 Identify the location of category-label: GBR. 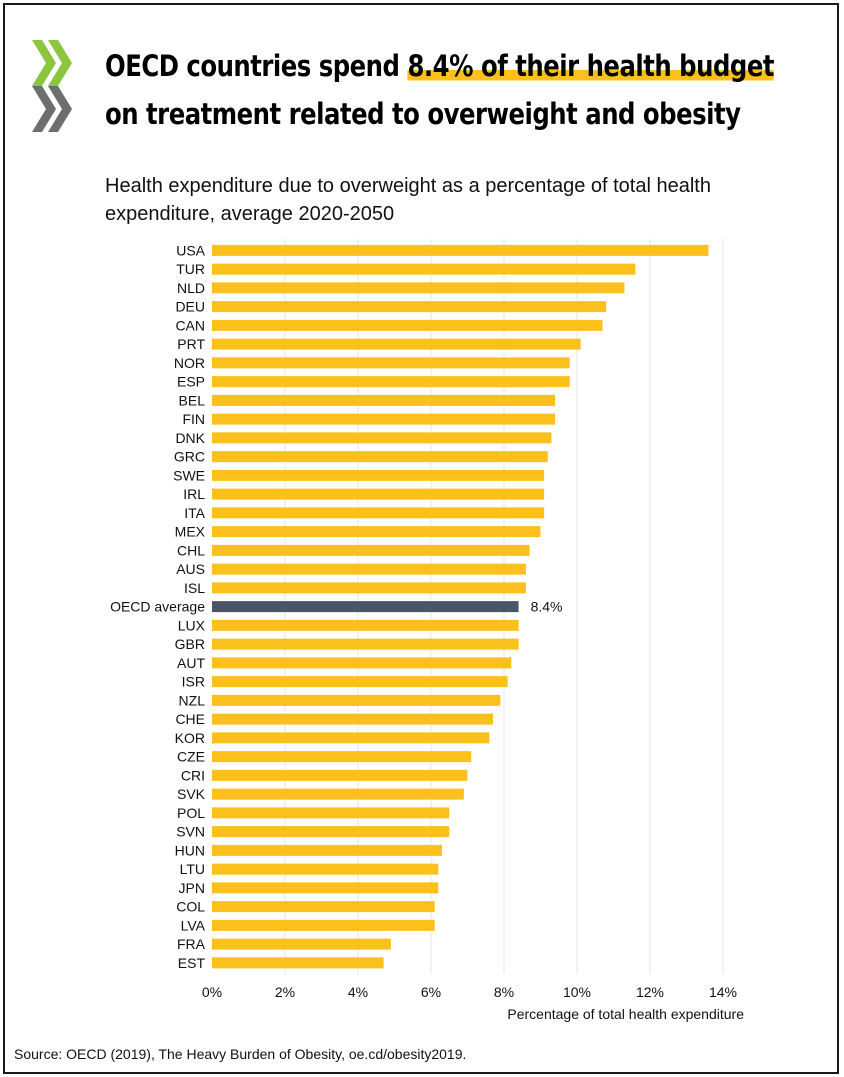
(190, 644).